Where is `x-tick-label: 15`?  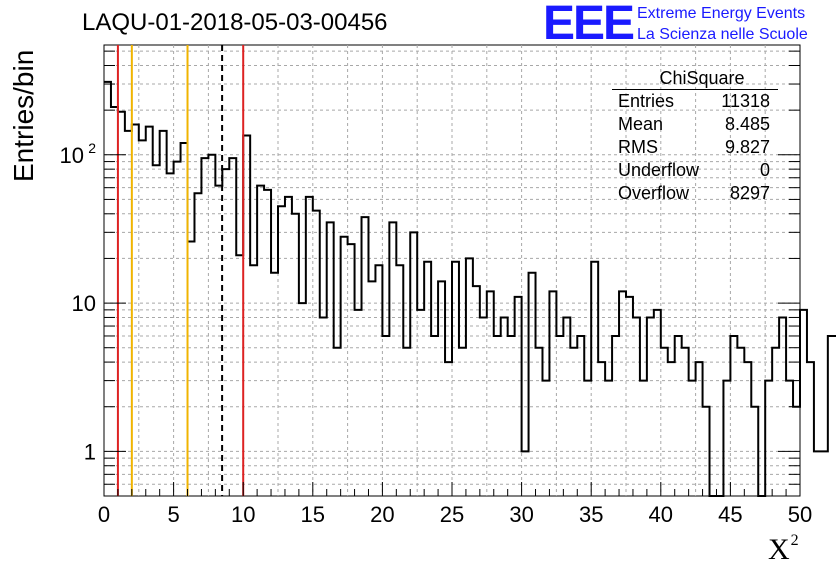 x-tick-label: 15 is located at coordinates (313, 514).